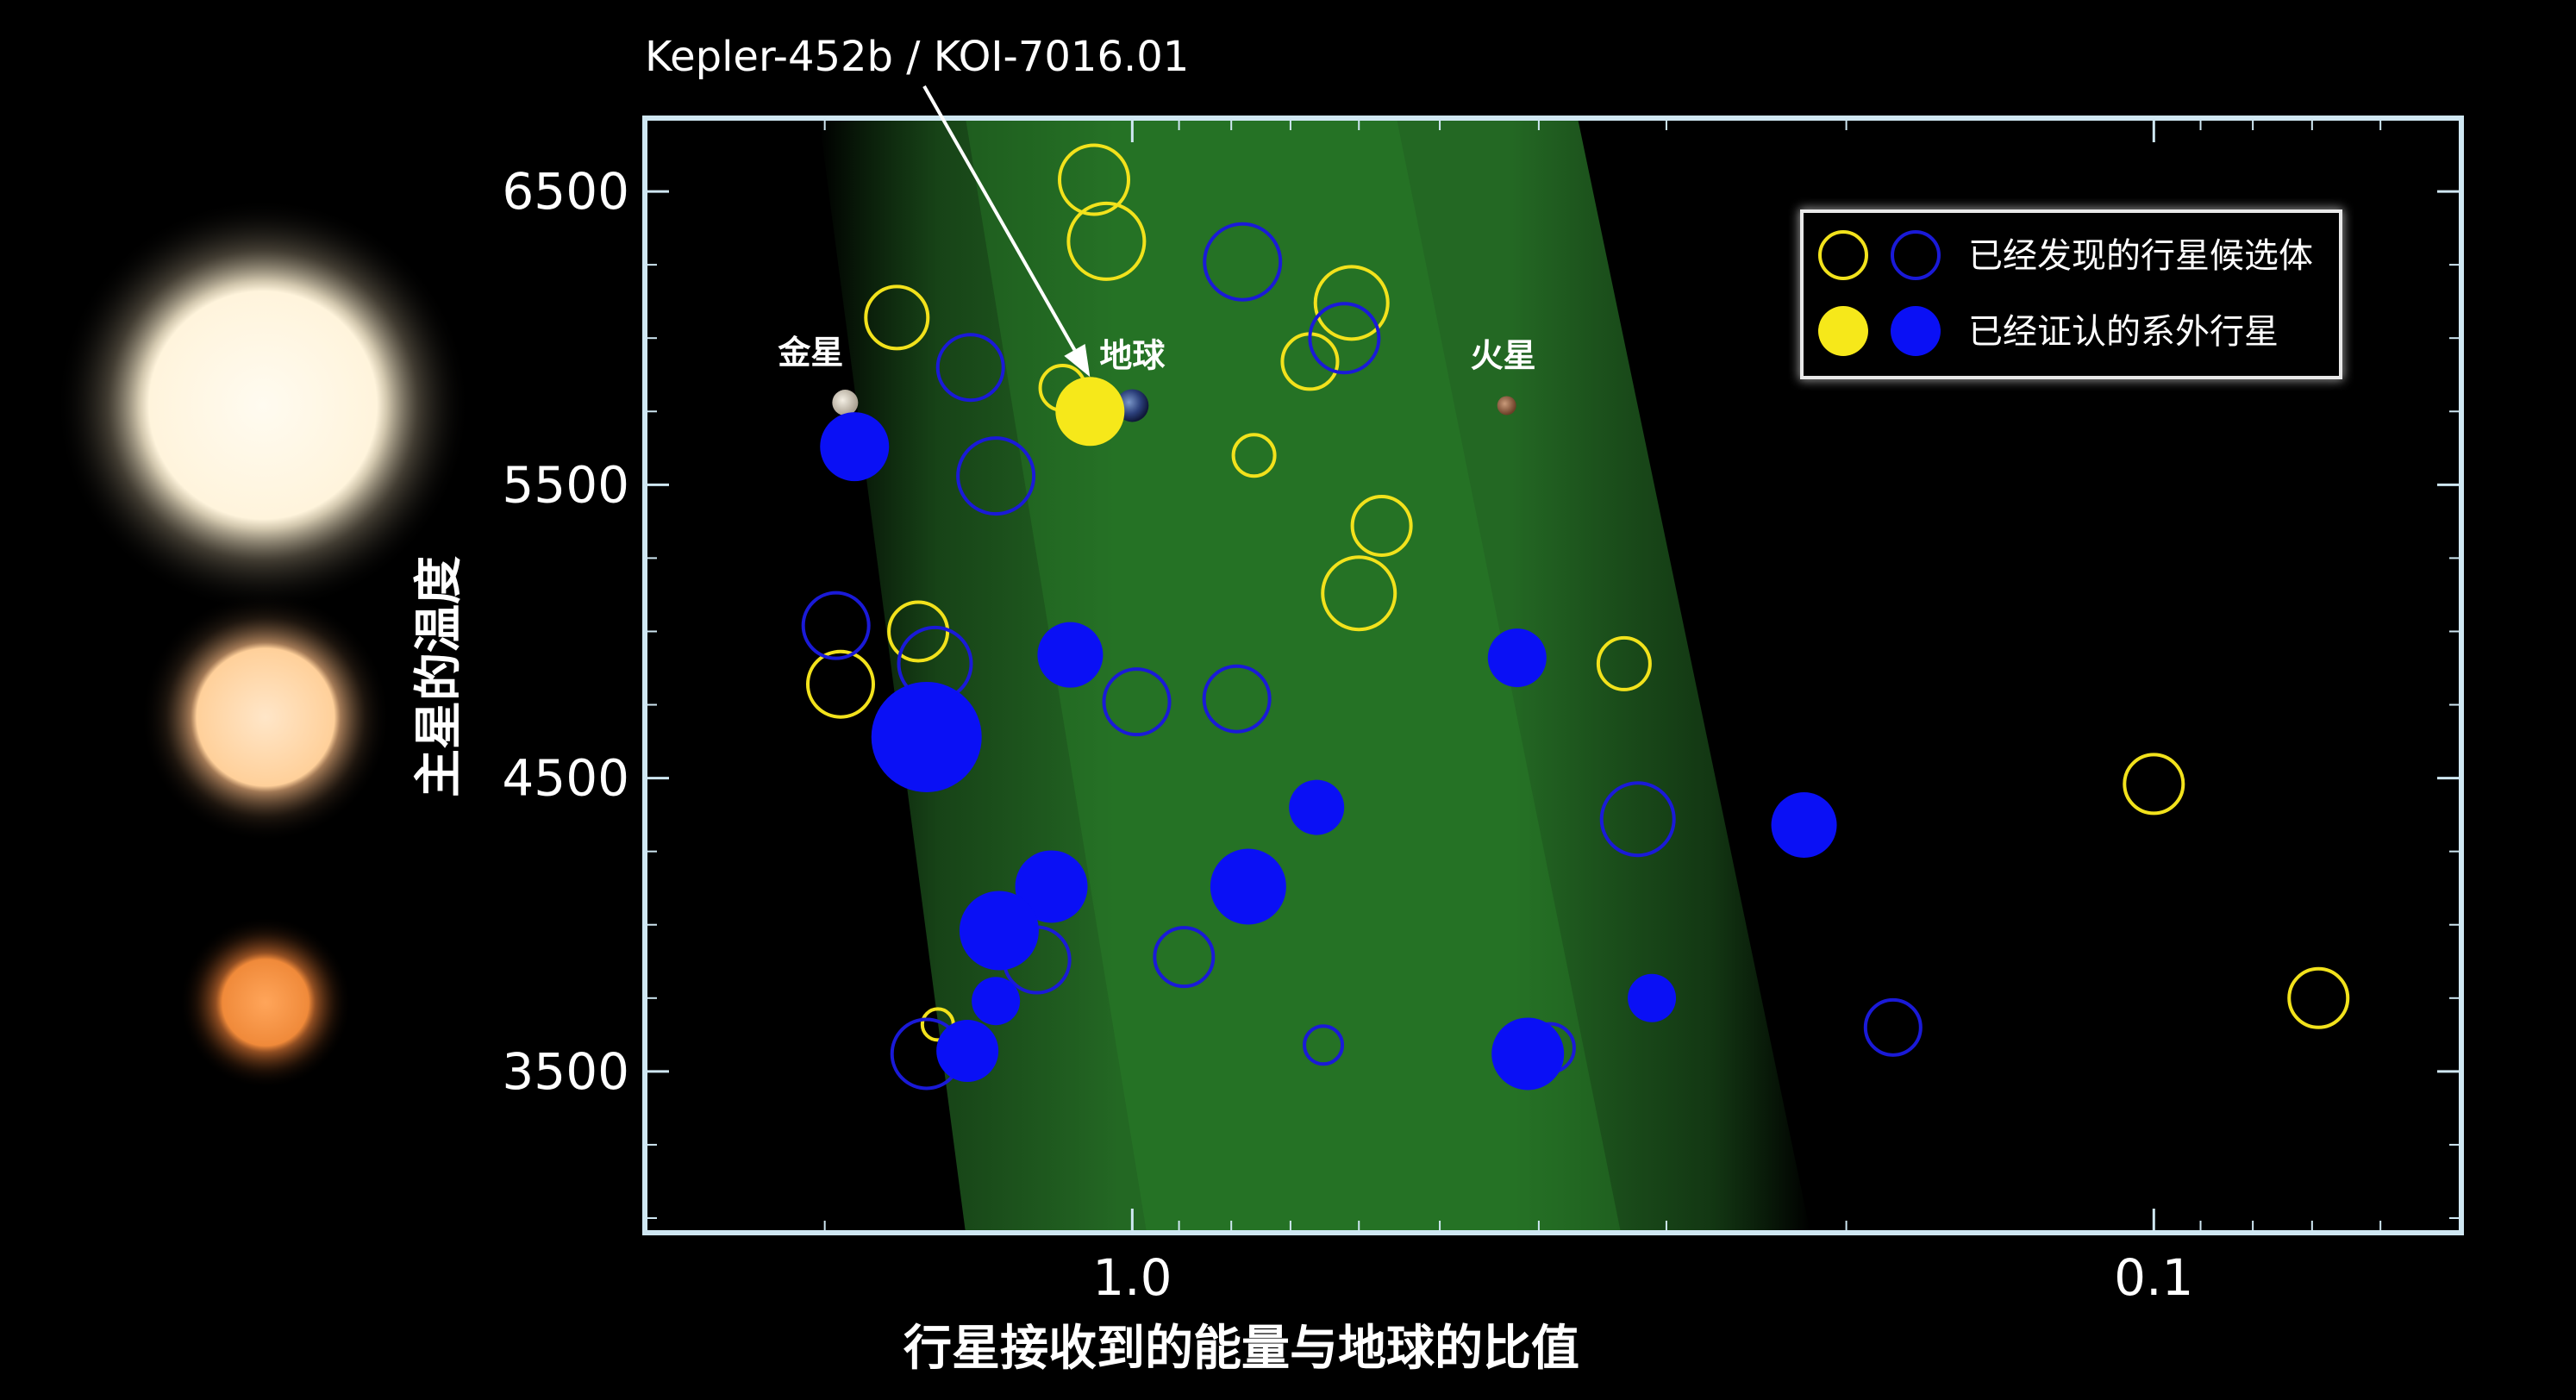 The width and height of the screenshot is (2576, 1400). What do you see at coordinates (917, 205) in the screenshot?
I see `kepler-452b-annotation: Kepler-452b / KOI-7016.01` at bounding box center [917, 205].